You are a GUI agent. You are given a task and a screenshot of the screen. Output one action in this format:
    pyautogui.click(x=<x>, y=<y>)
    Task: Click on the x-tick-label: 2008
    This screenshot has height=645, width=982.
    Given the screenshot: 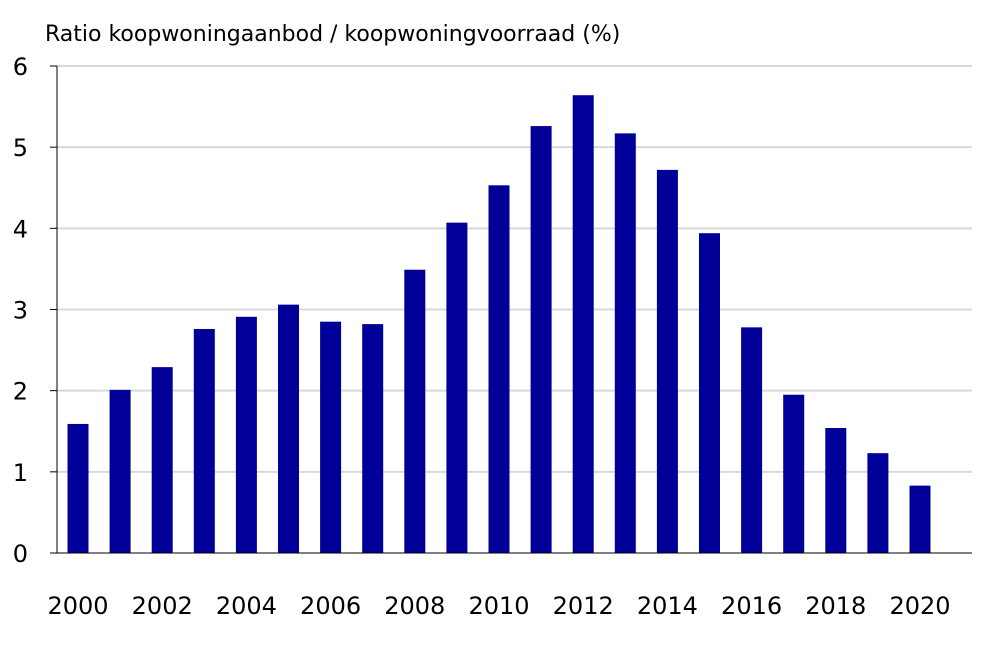 What is the action you would take?
    pyautogui.click(x=414, y=606)
    